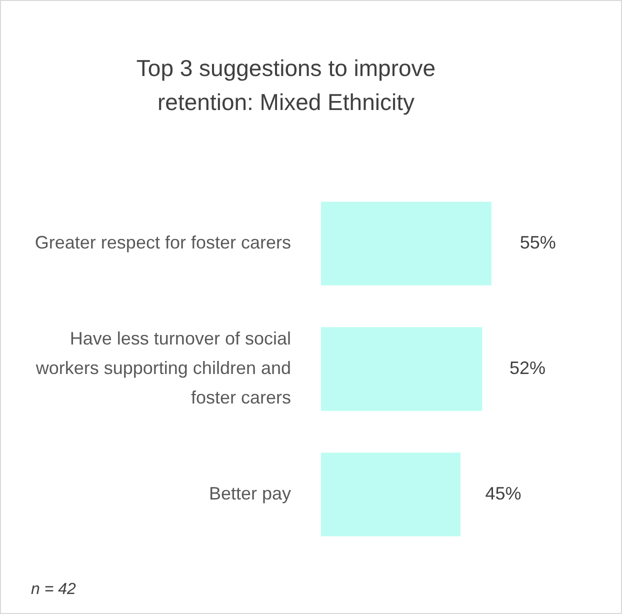 The image size is (622, 614). What do you see at coordinates (503, 493) in the screenshot?
I see `data-label: 45%` at bounding box center [503, 493].